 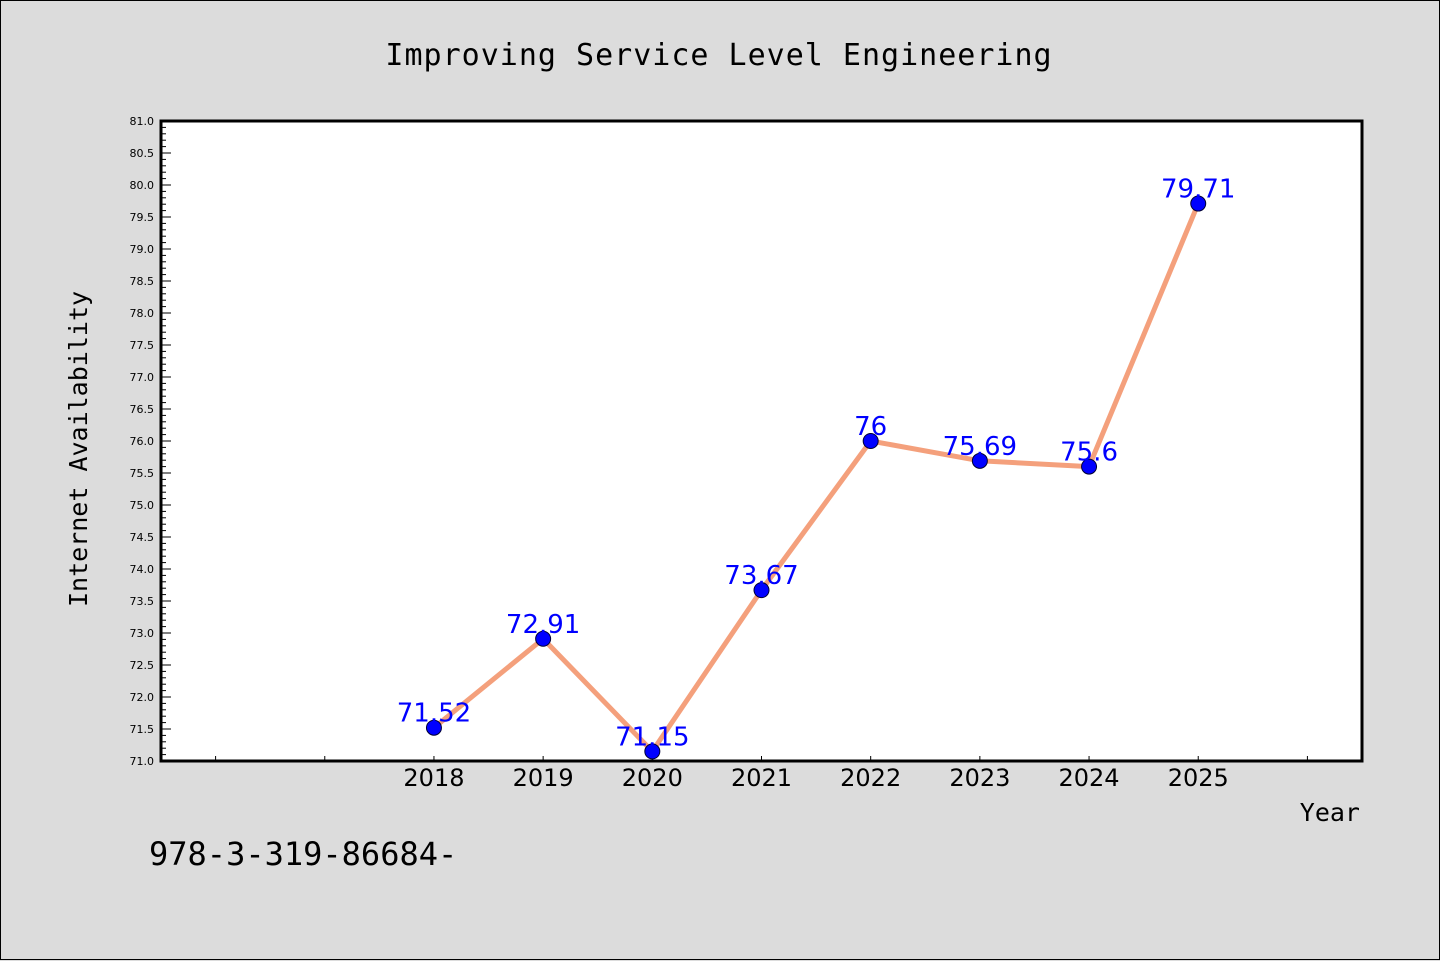 What do you see at coordinates (142, 121) in the screenshot?
I see `y-tick-label: 81.0` at bounding box center [142, 121].